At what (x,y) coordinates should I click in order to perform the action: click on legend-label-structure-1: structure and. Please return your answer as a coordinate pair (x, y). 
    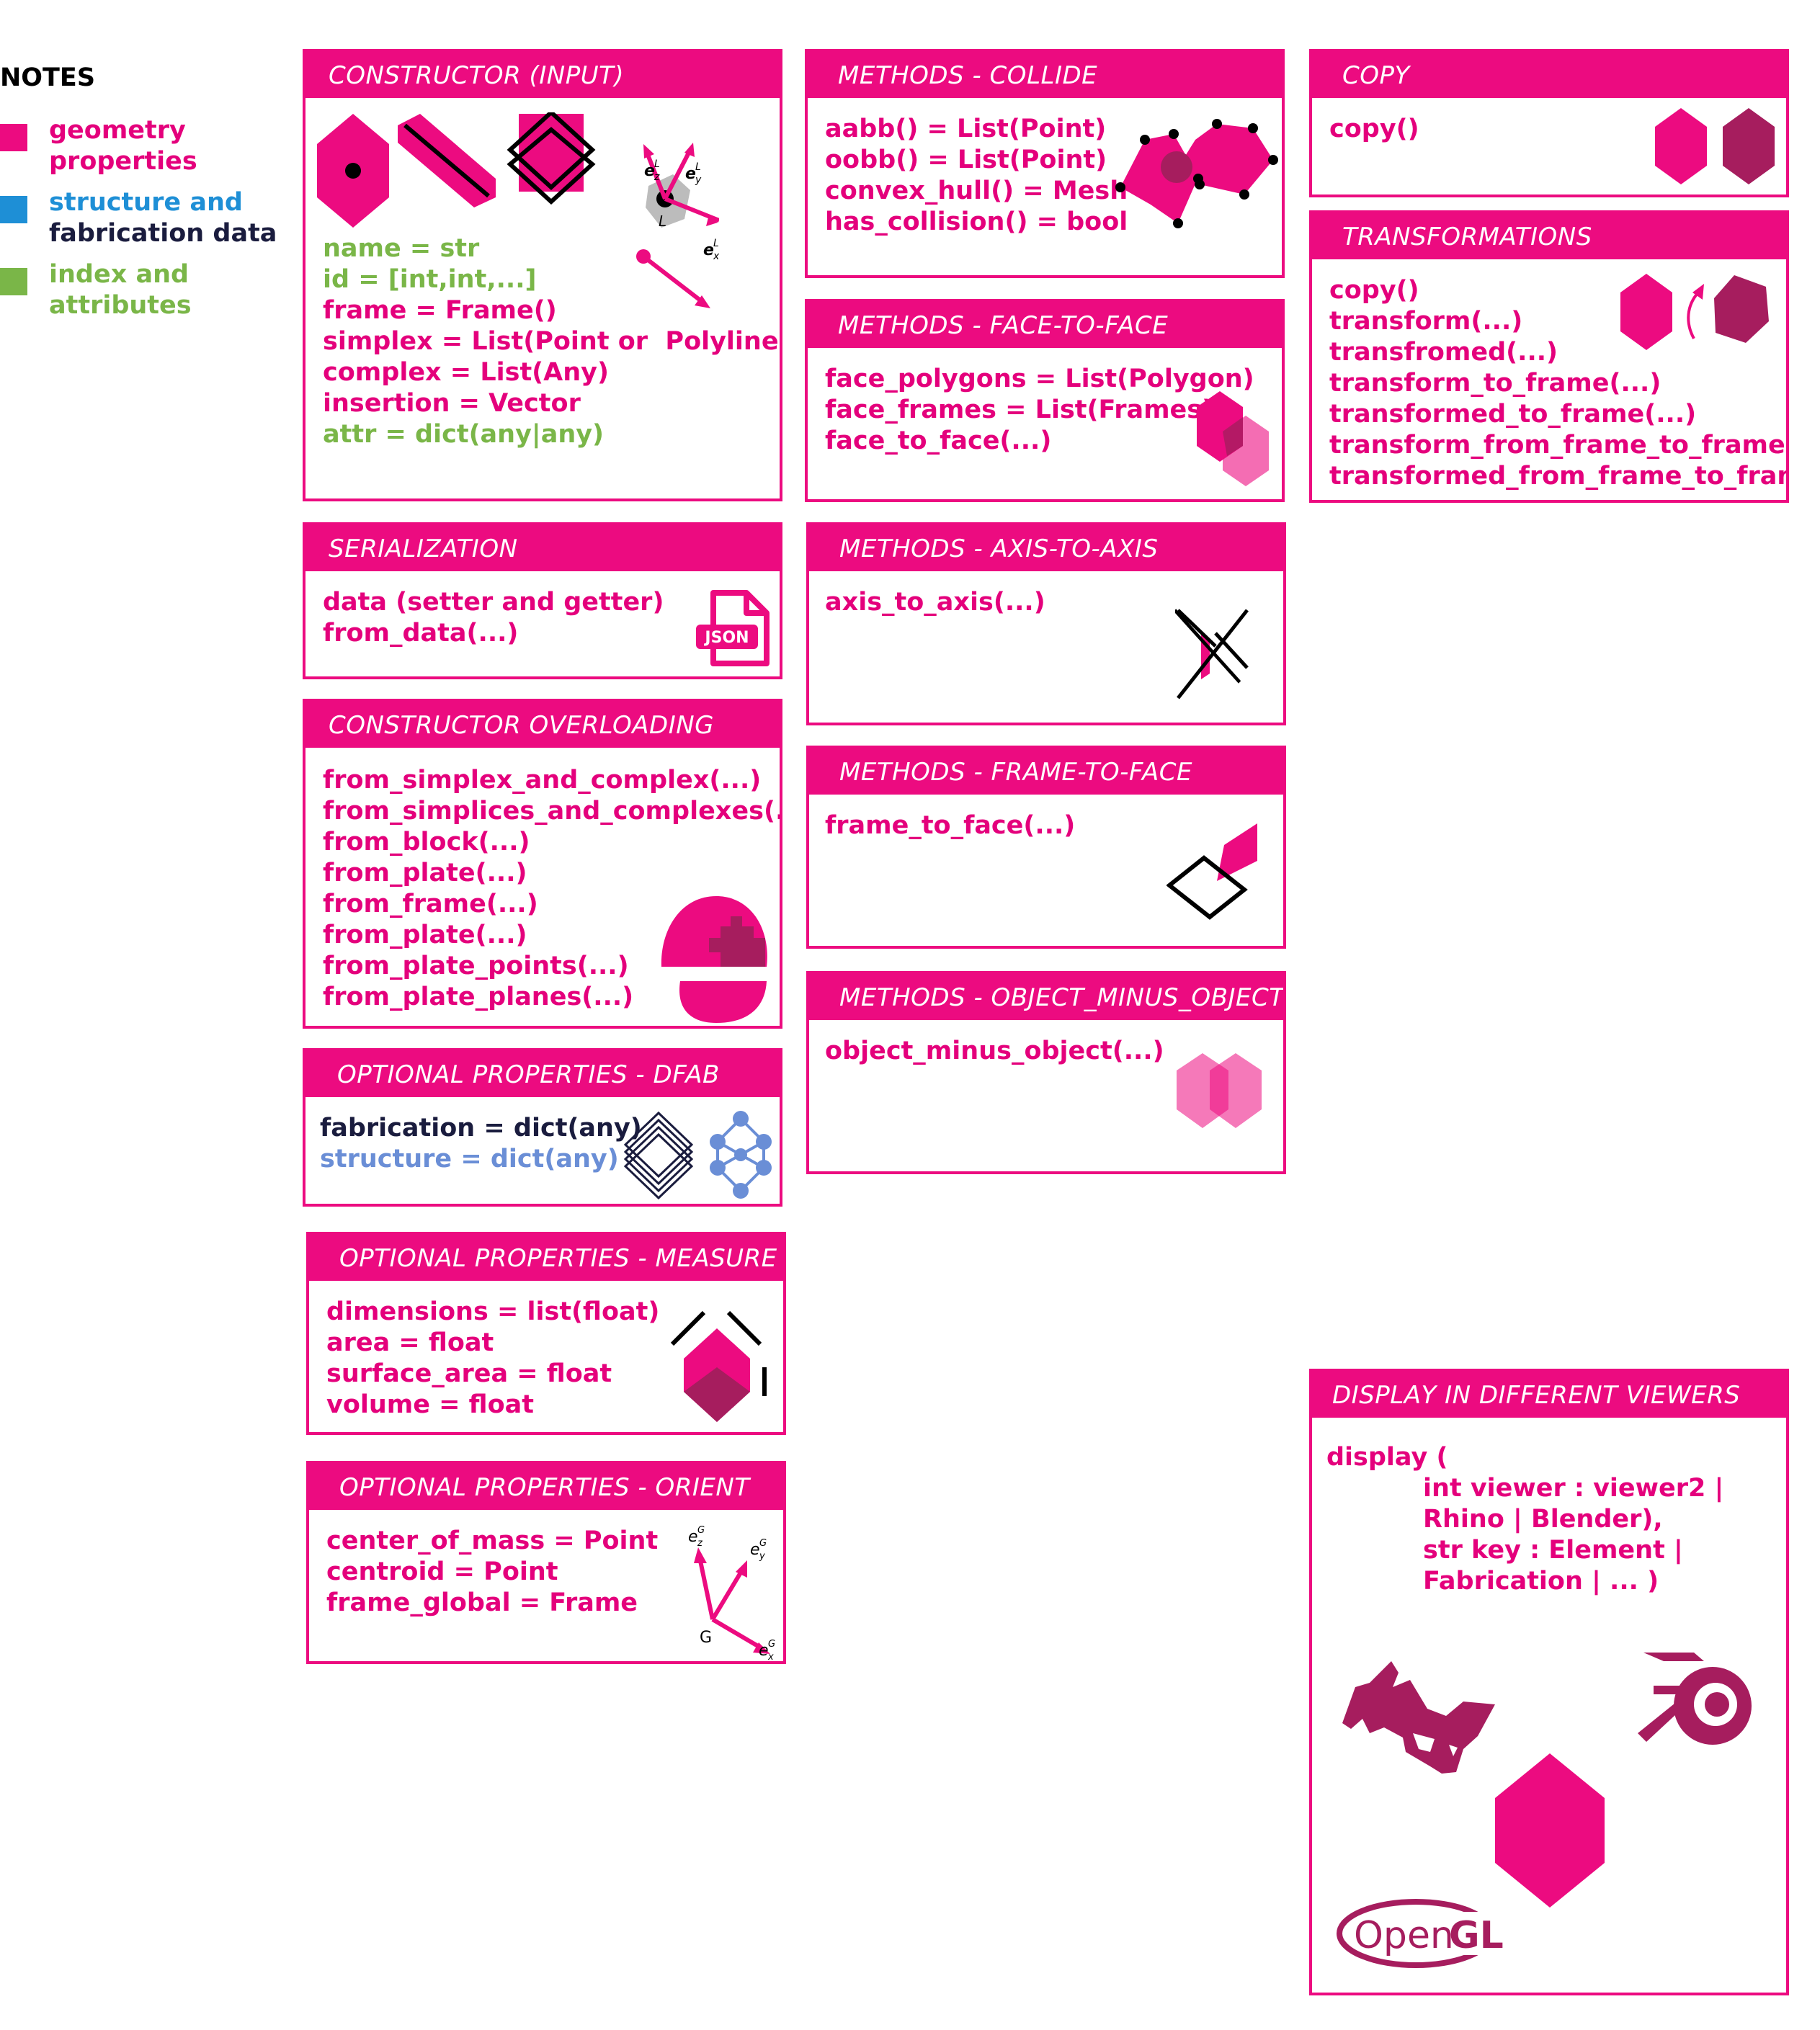
    Looking at the image, I should click on (146, 202).